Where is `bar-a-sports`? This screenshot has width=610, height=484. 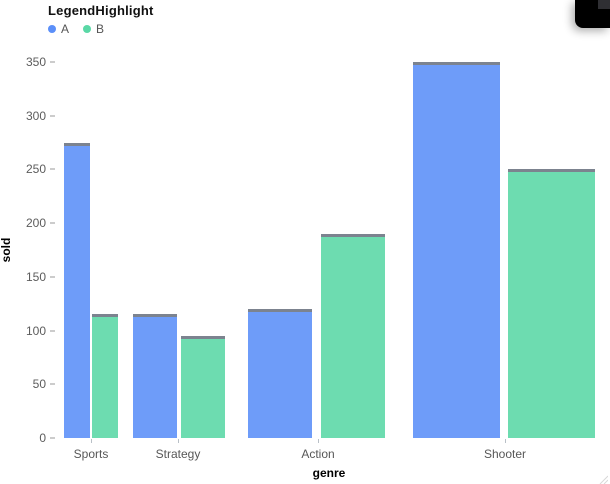
bar-a-sports is located at coordinates (77, 290).